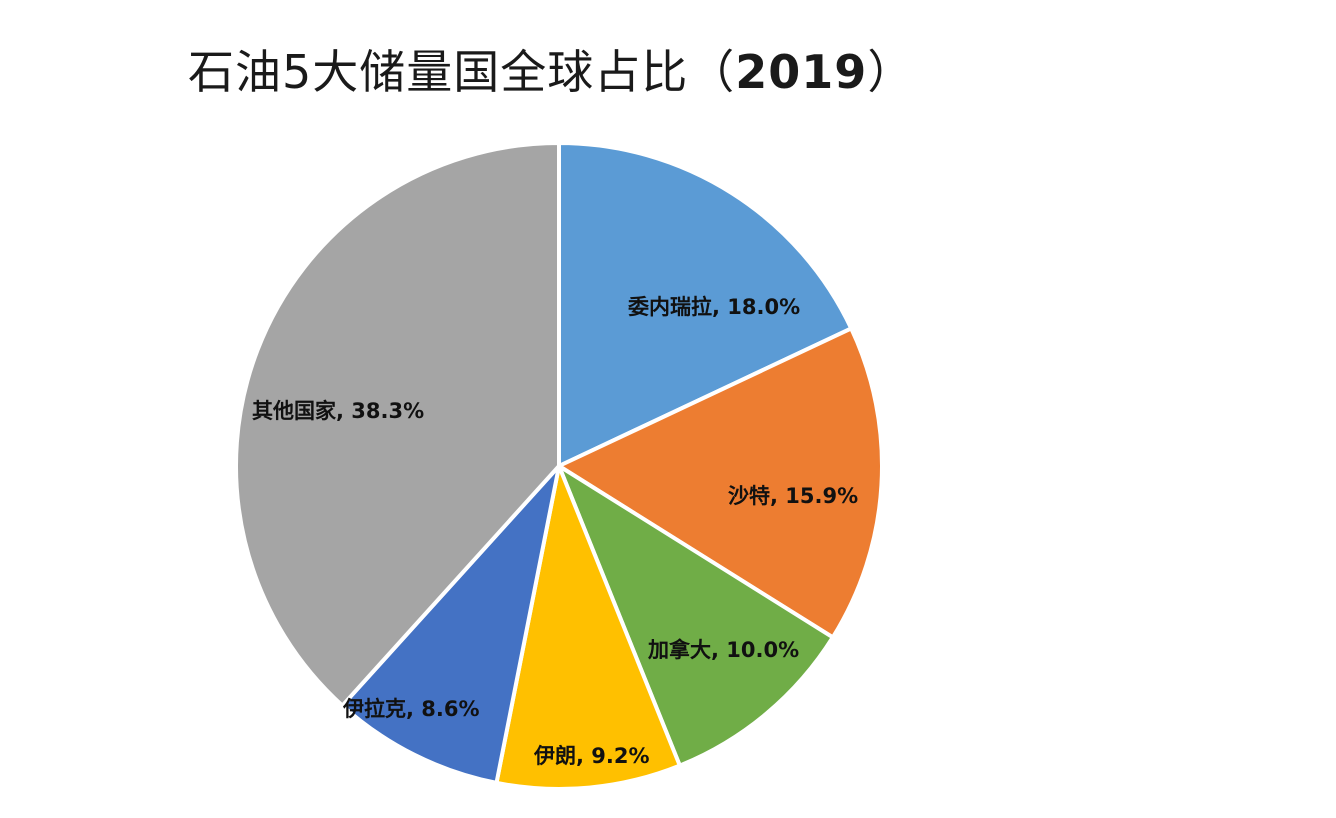 The width and height of the screenshot is (1336, 818). What do you see at coordinates (713, 307) in the screenshot?
I see `slice-label-venezuela: 委内瑞拉, 18.0%` at bounding box center [713, 307].